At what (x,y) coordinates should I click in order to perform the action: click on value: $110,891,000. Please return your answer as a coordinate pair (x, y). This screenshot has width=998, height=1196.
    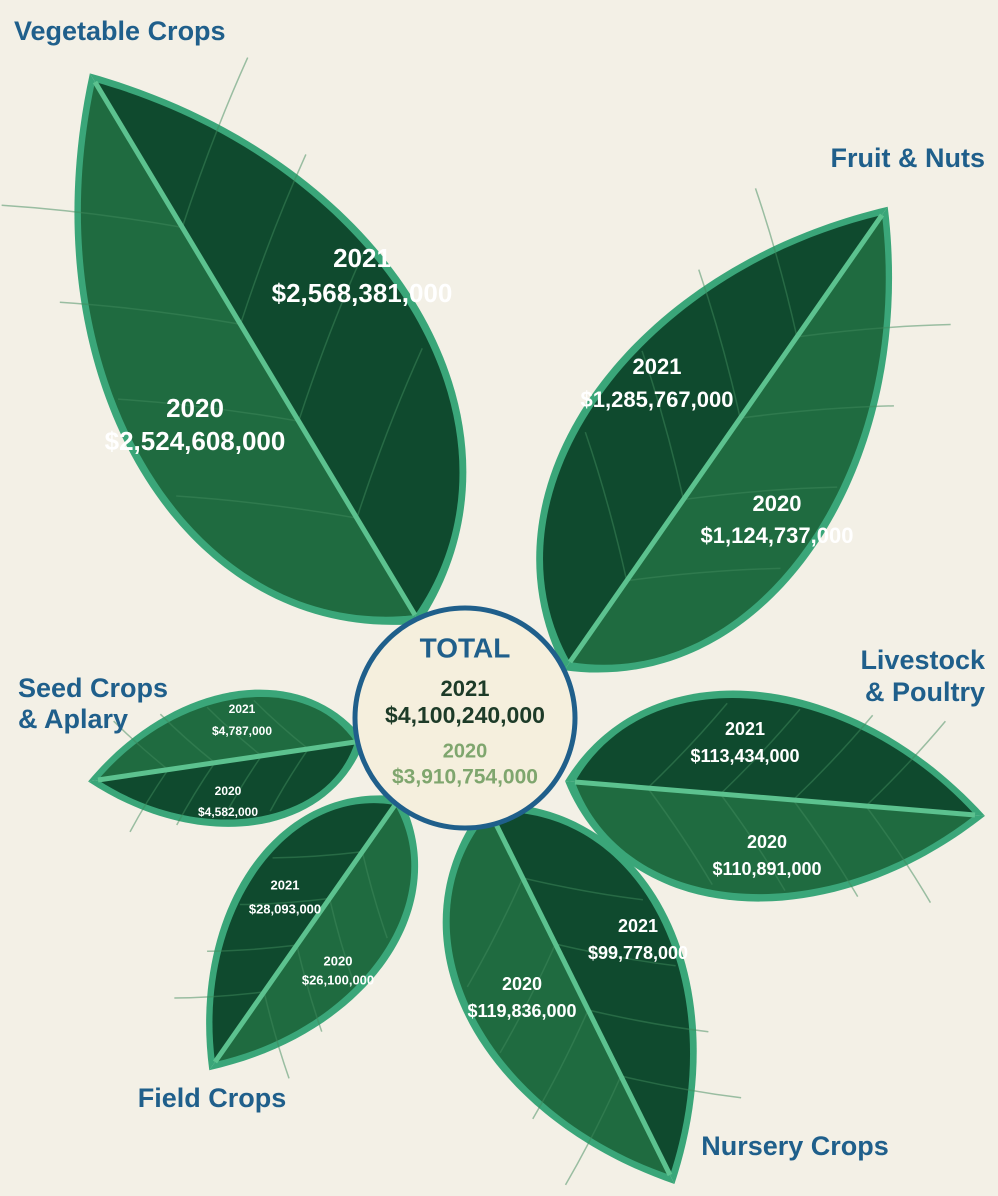
    Looking at the image, I should click on (766, 869).